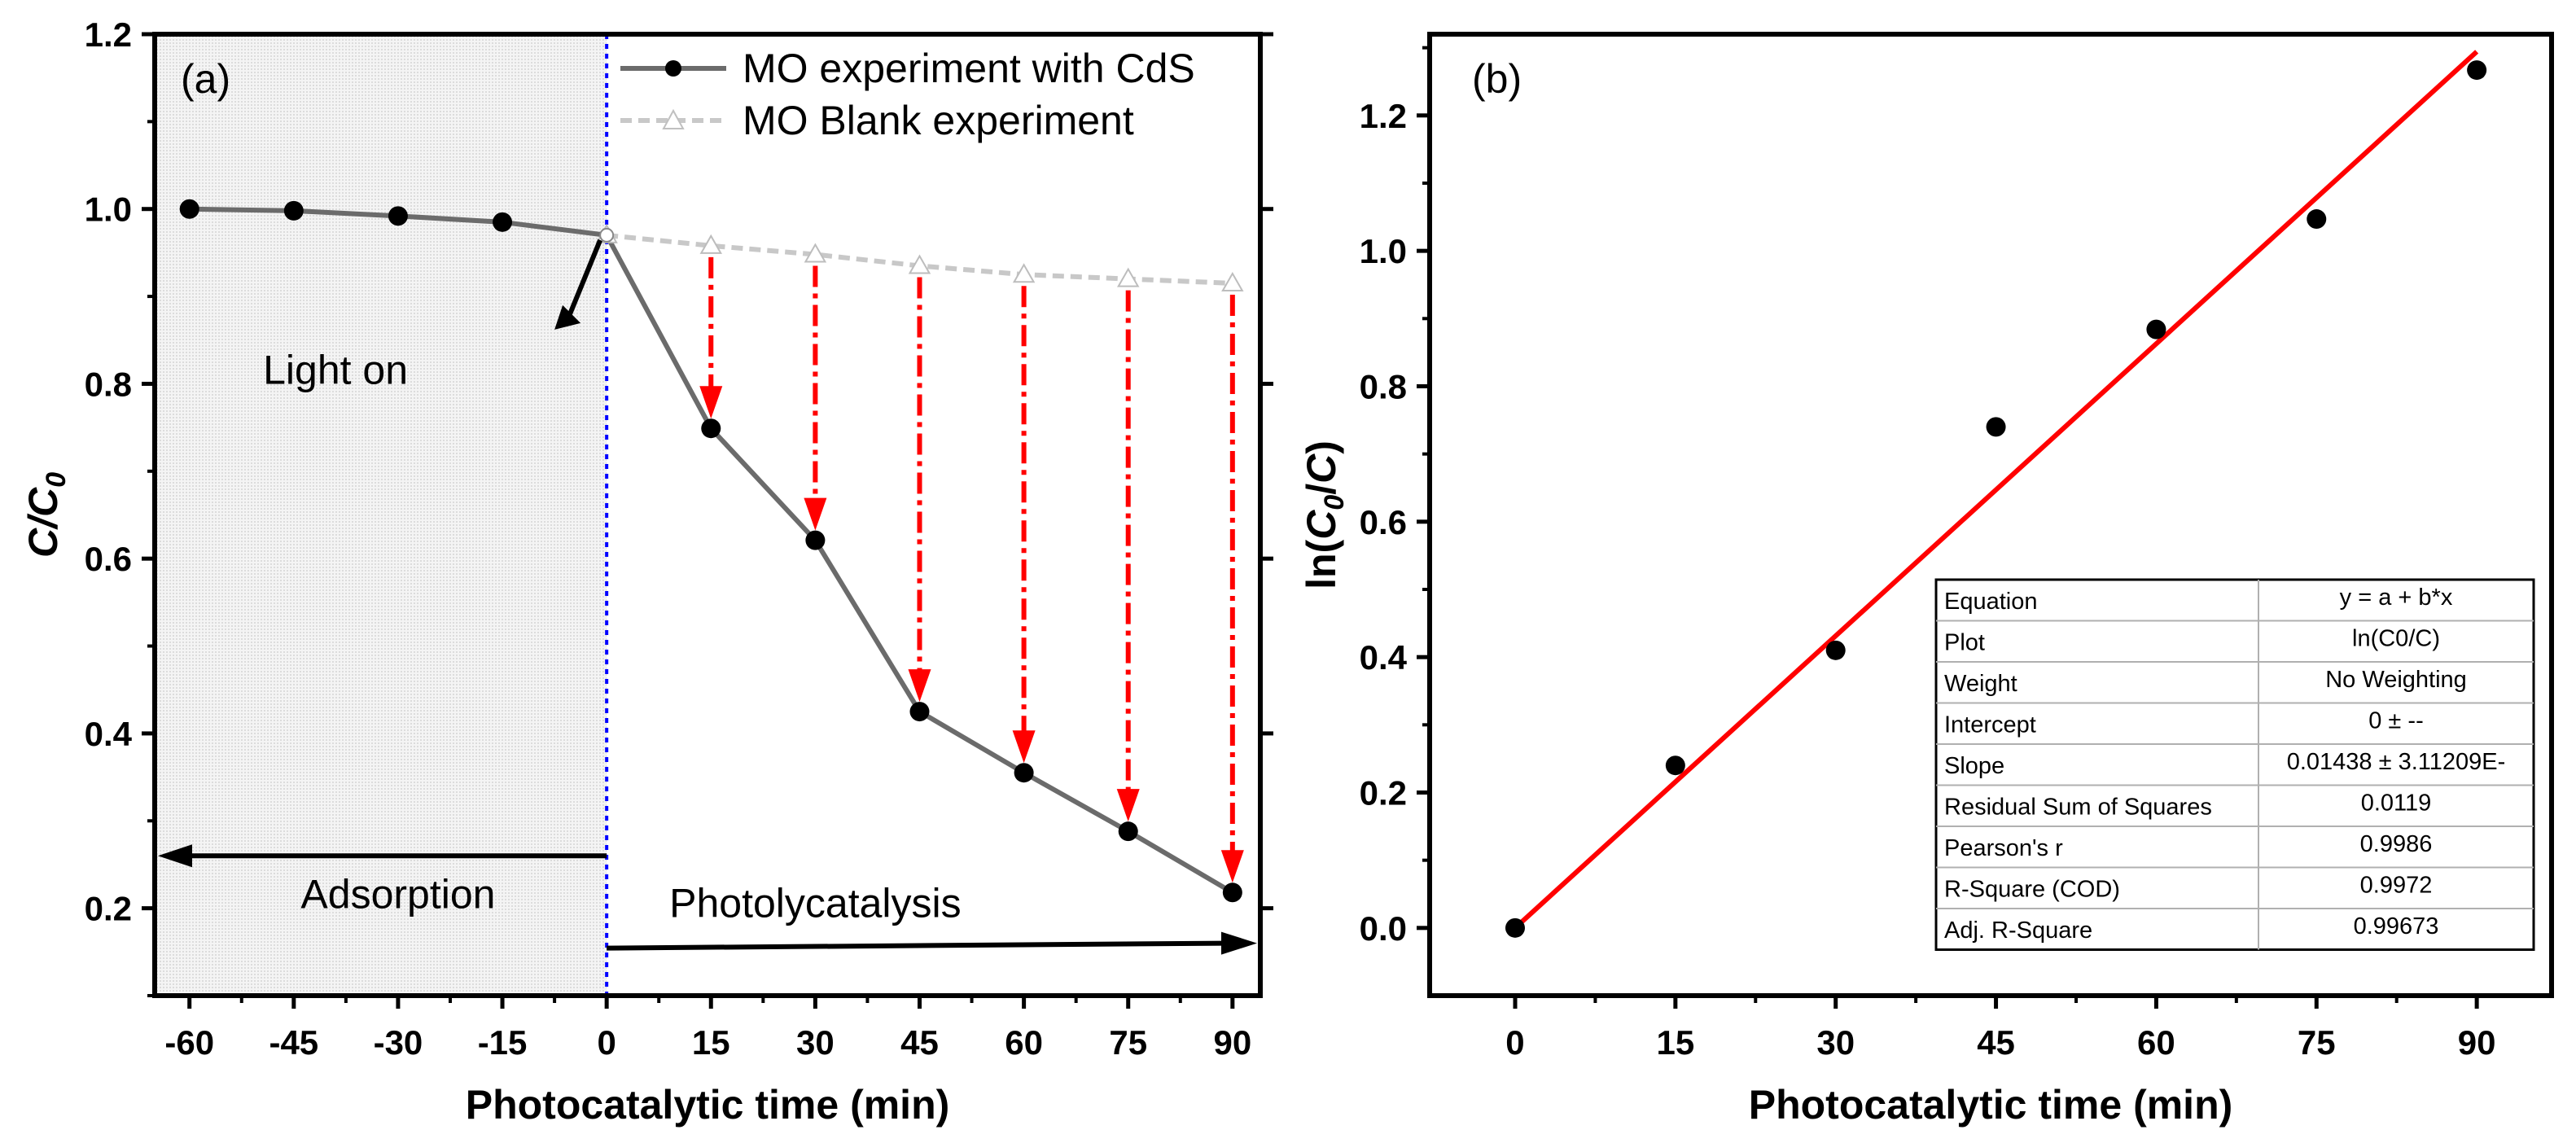 This screenshot has width=2576, height=1143. I want to click on fit-table-key: Slope, so click(1974, 766).